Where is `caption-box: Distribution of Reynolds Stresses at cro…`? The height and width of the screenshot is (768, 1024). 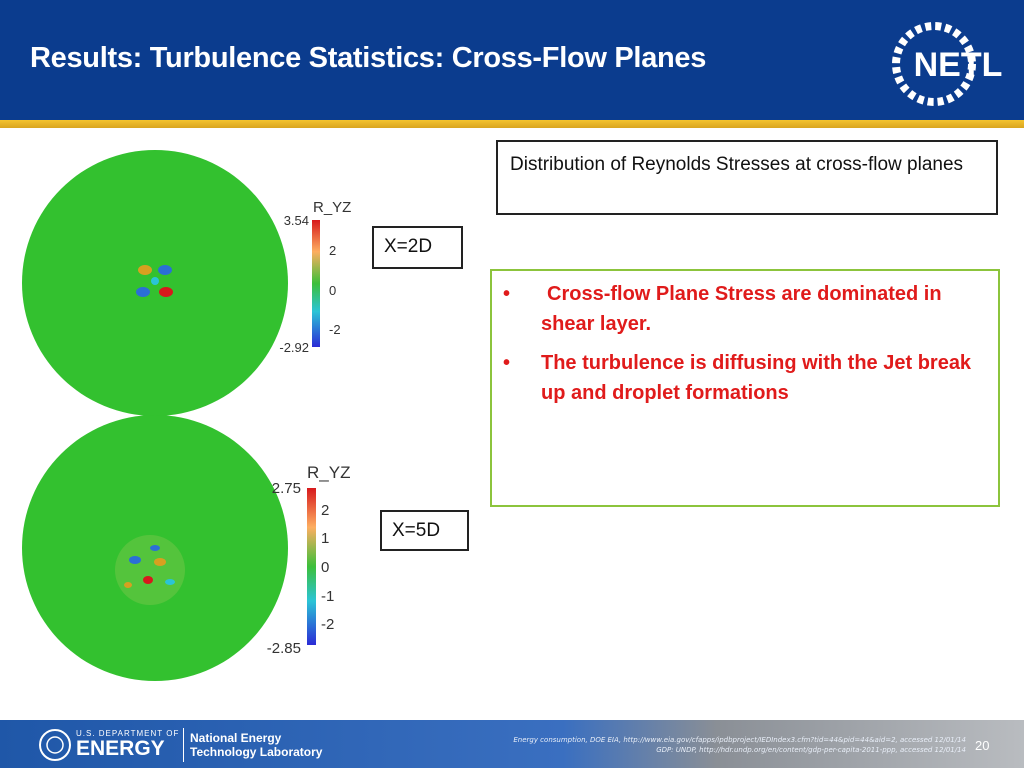 caption-box: Distribution of Reynolds Stresses at cro… is located at coordinates (747, 177).